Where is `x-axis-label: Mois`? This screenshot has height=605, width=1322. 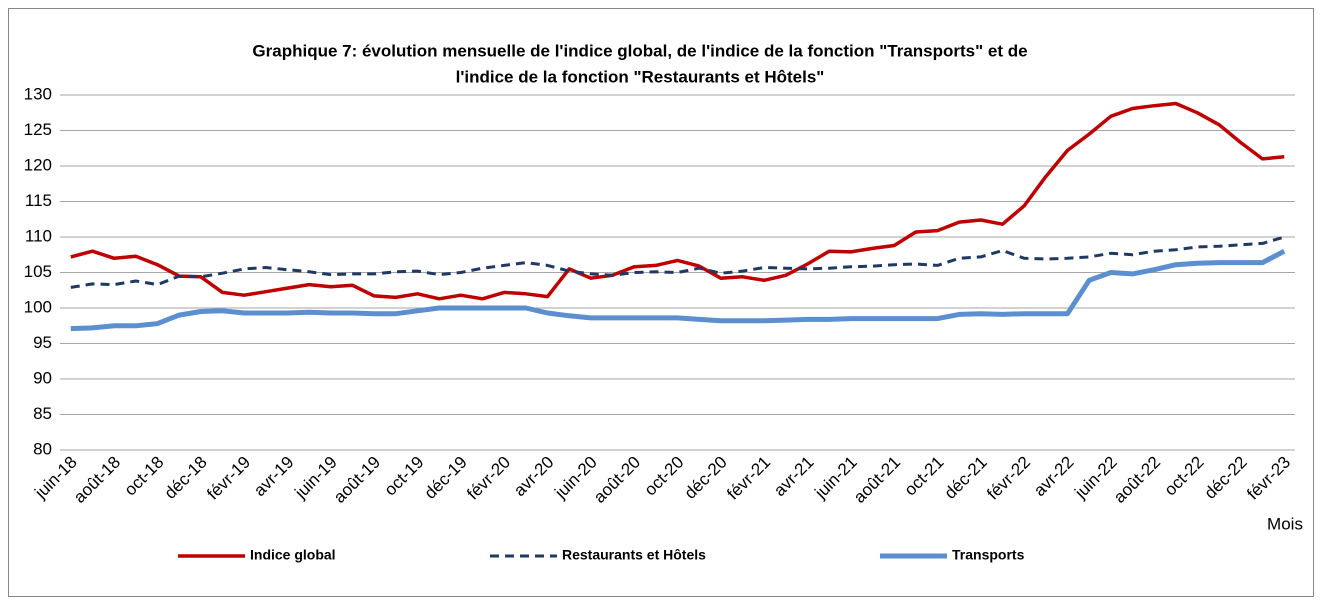
x-axis-label: Mois is located at coordinates (1285, 523).